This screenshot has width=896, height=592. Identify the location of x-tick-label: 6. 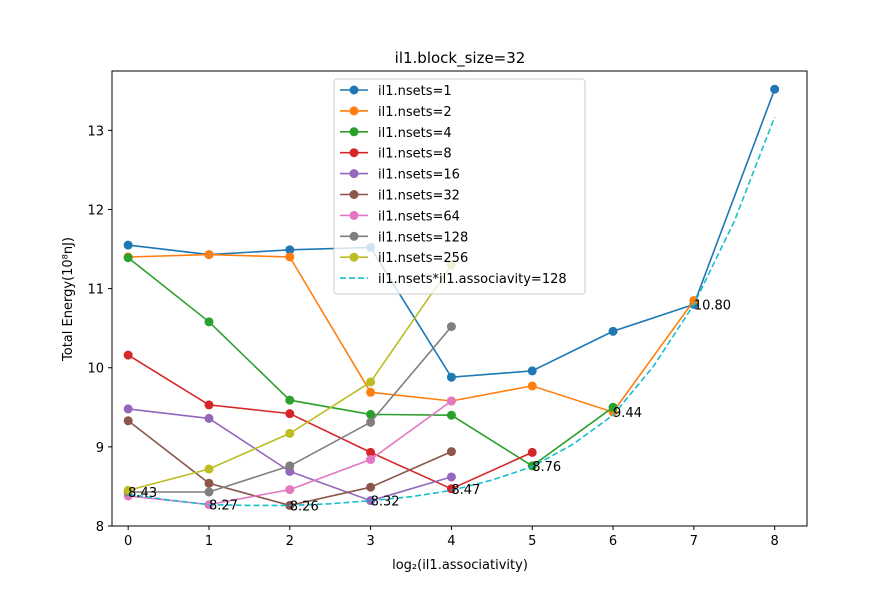
(613, 541).